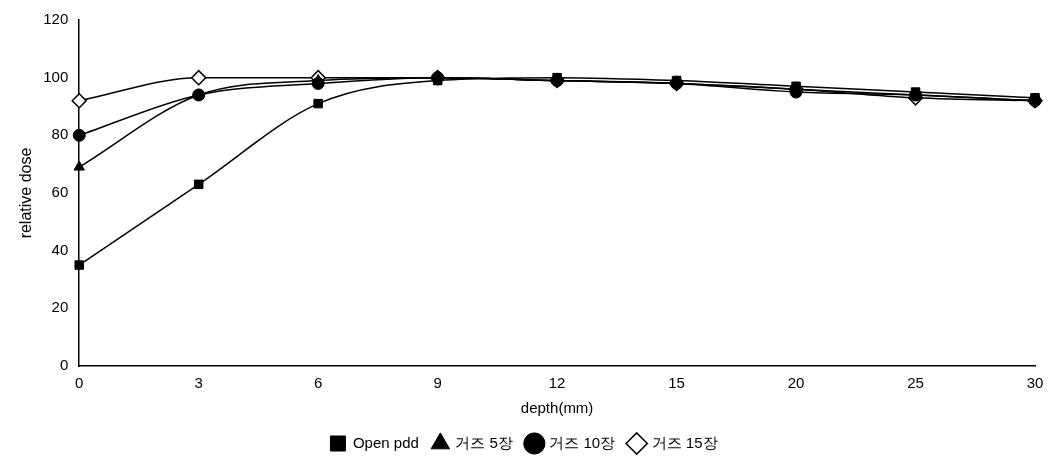 The width and height of the screenshot is (1063, 474). What do you see at coordinates (60, 307) in the screenshot?
I see `y-tick-label: 20` at bounding box center [60, 307].